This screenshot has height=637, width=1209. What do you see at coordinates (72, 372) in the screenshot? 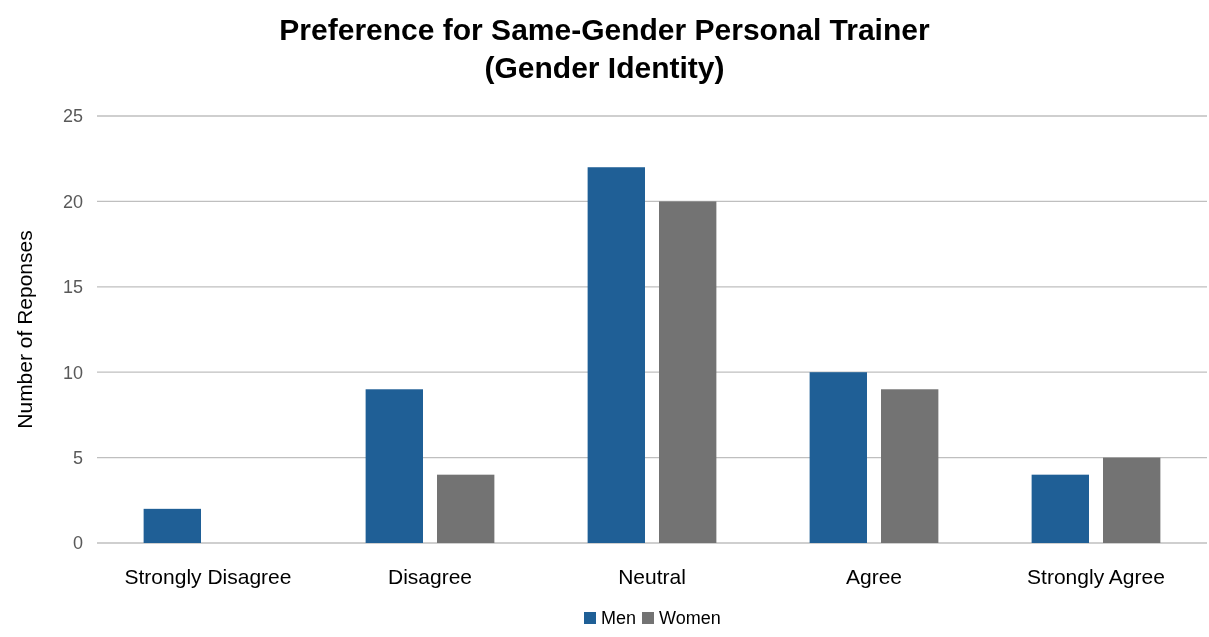
I see `y-tick-label: 10` at bounding box center [72, 372].